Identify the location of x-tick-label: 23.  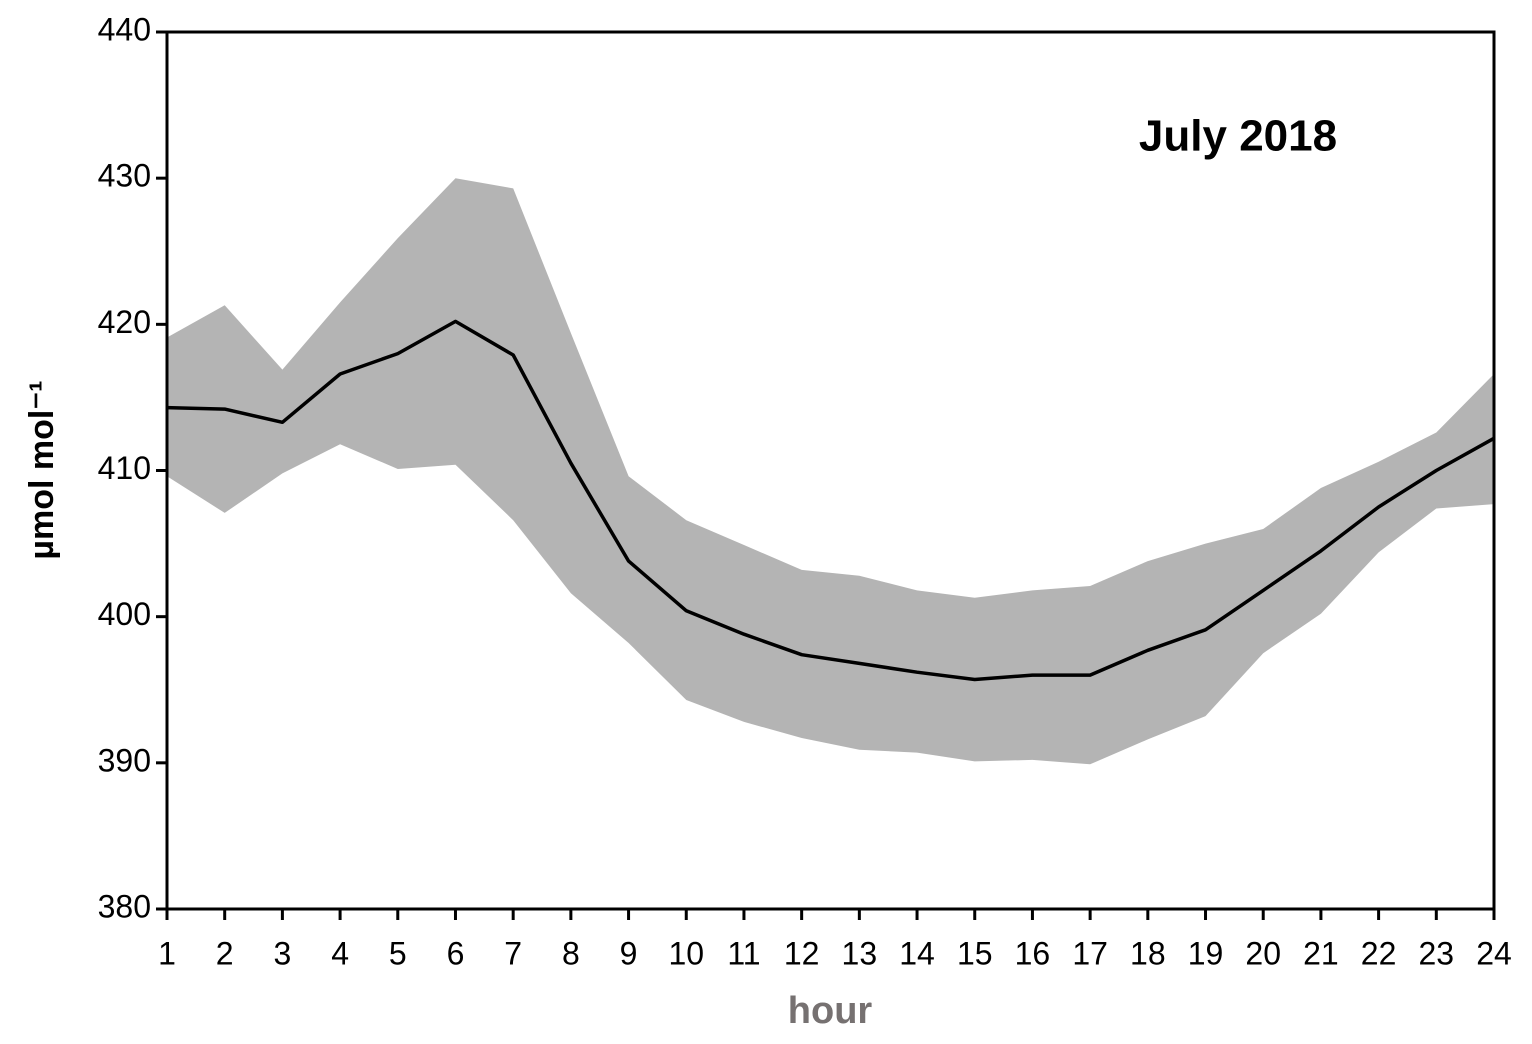
(1437, 953).